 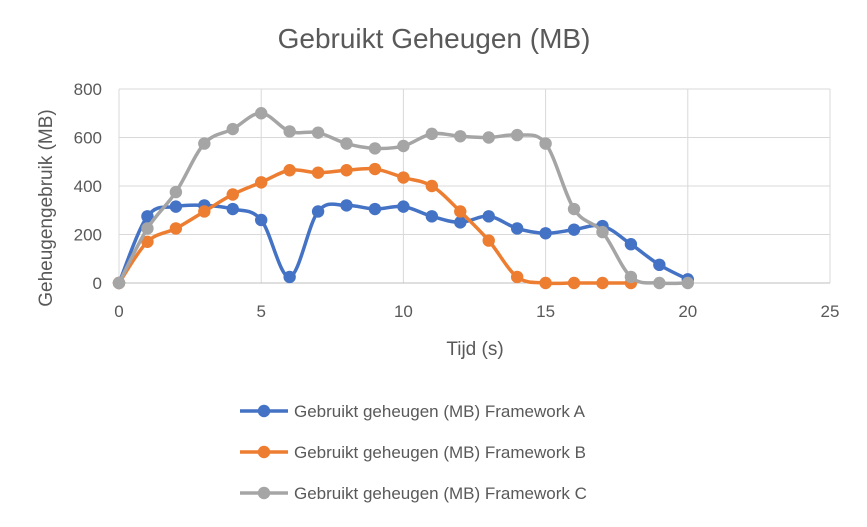 What do you see at coordinates (403, 311) in the screenshot?
I see `x-tick-label: 10` at bounding box center [403, 311].